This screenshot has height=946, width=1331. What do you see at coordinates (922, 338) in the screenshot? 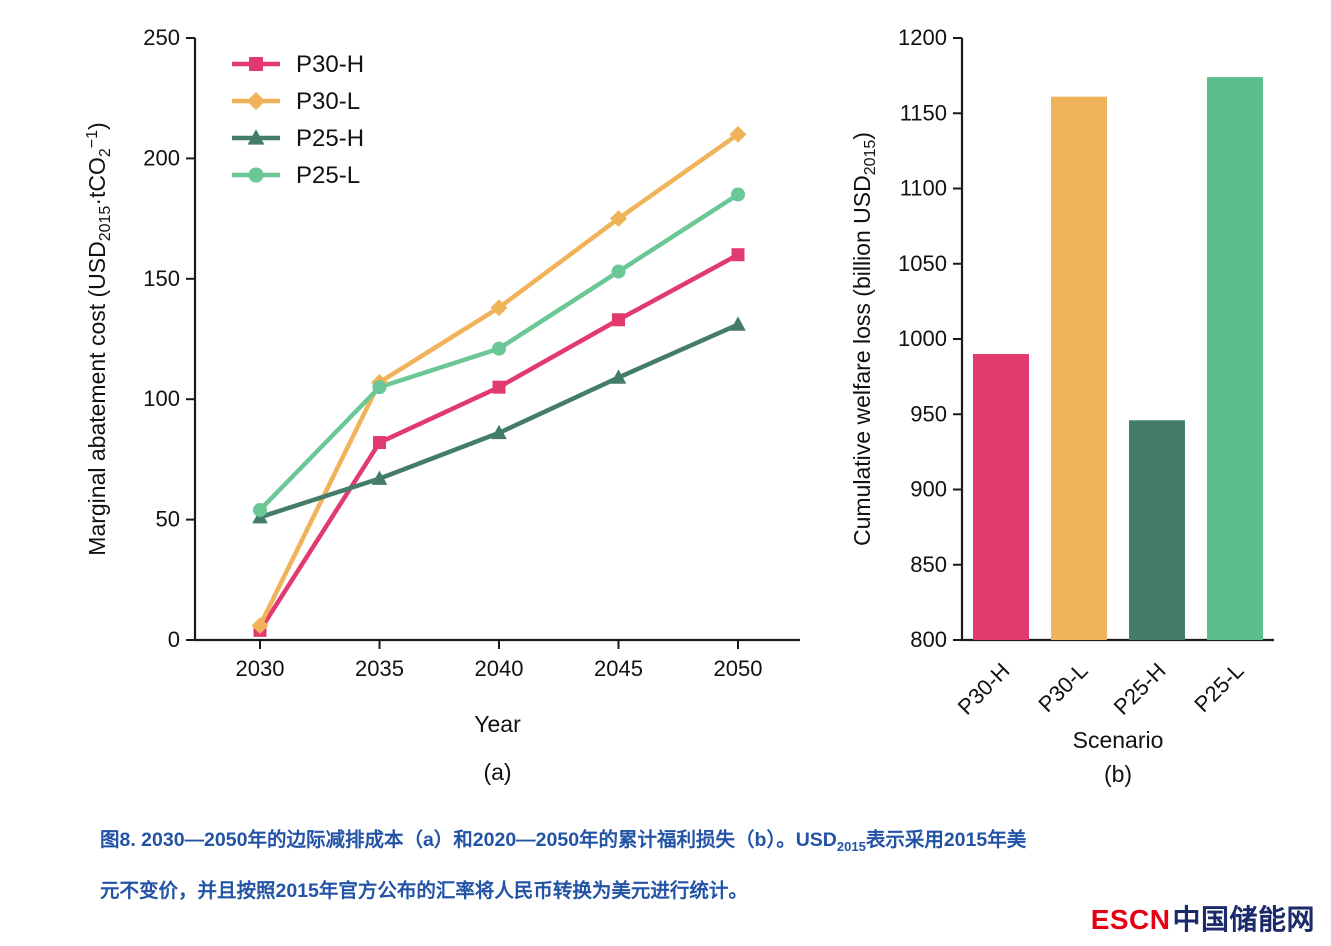
I see `svg-text: 1000` at bounding box center [922, 338].